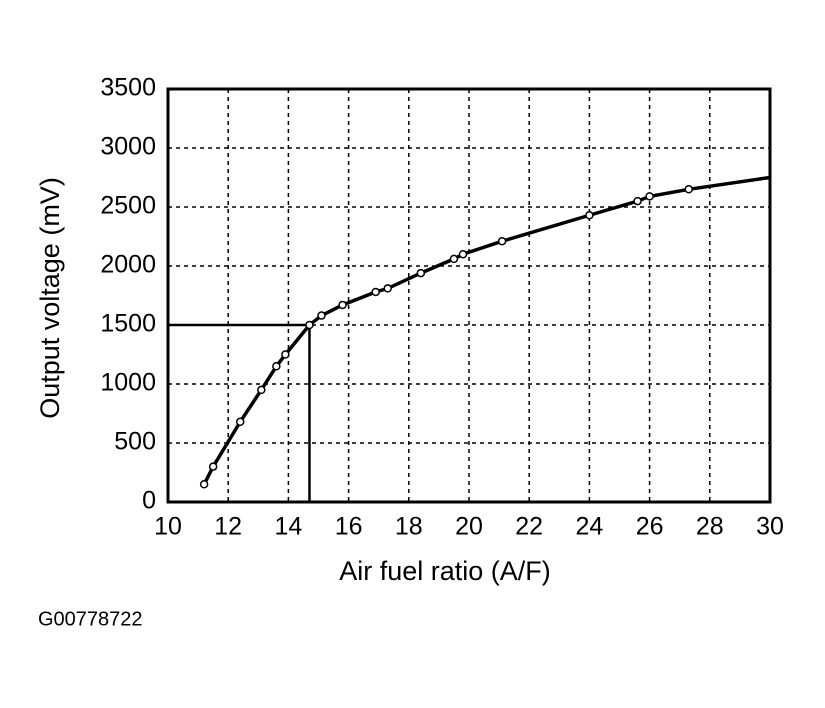 Image resolution: width=825 pixels, height=708 pixels. Describe the element at coordinates (469, 527) in the screenshot. I see `x-tick-label: 20` at that location.